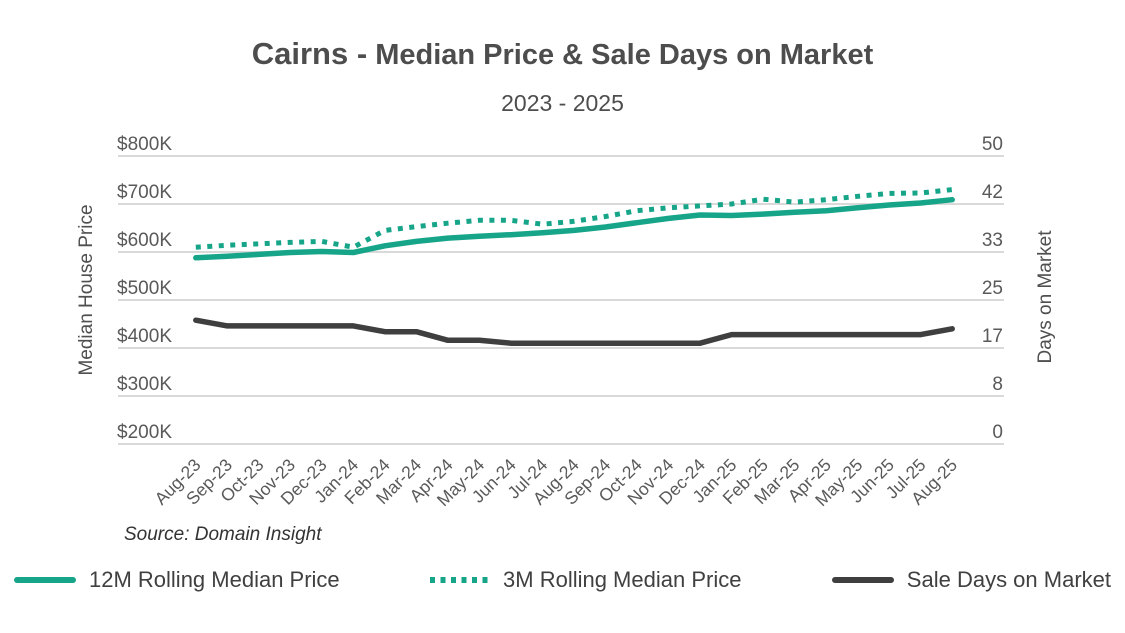 Image resolution: width=1125 pixels, height=633 pixels. I want to click on right-axis-tick-label: 42, so click(992, 192).